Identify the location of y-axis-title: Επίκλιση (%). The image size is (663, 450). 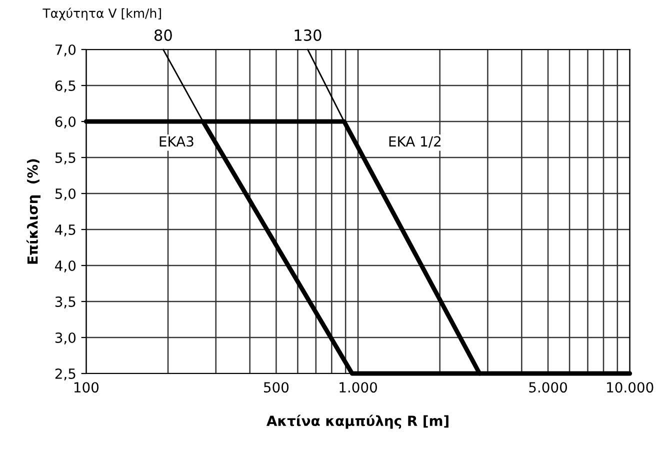
(33, 211).